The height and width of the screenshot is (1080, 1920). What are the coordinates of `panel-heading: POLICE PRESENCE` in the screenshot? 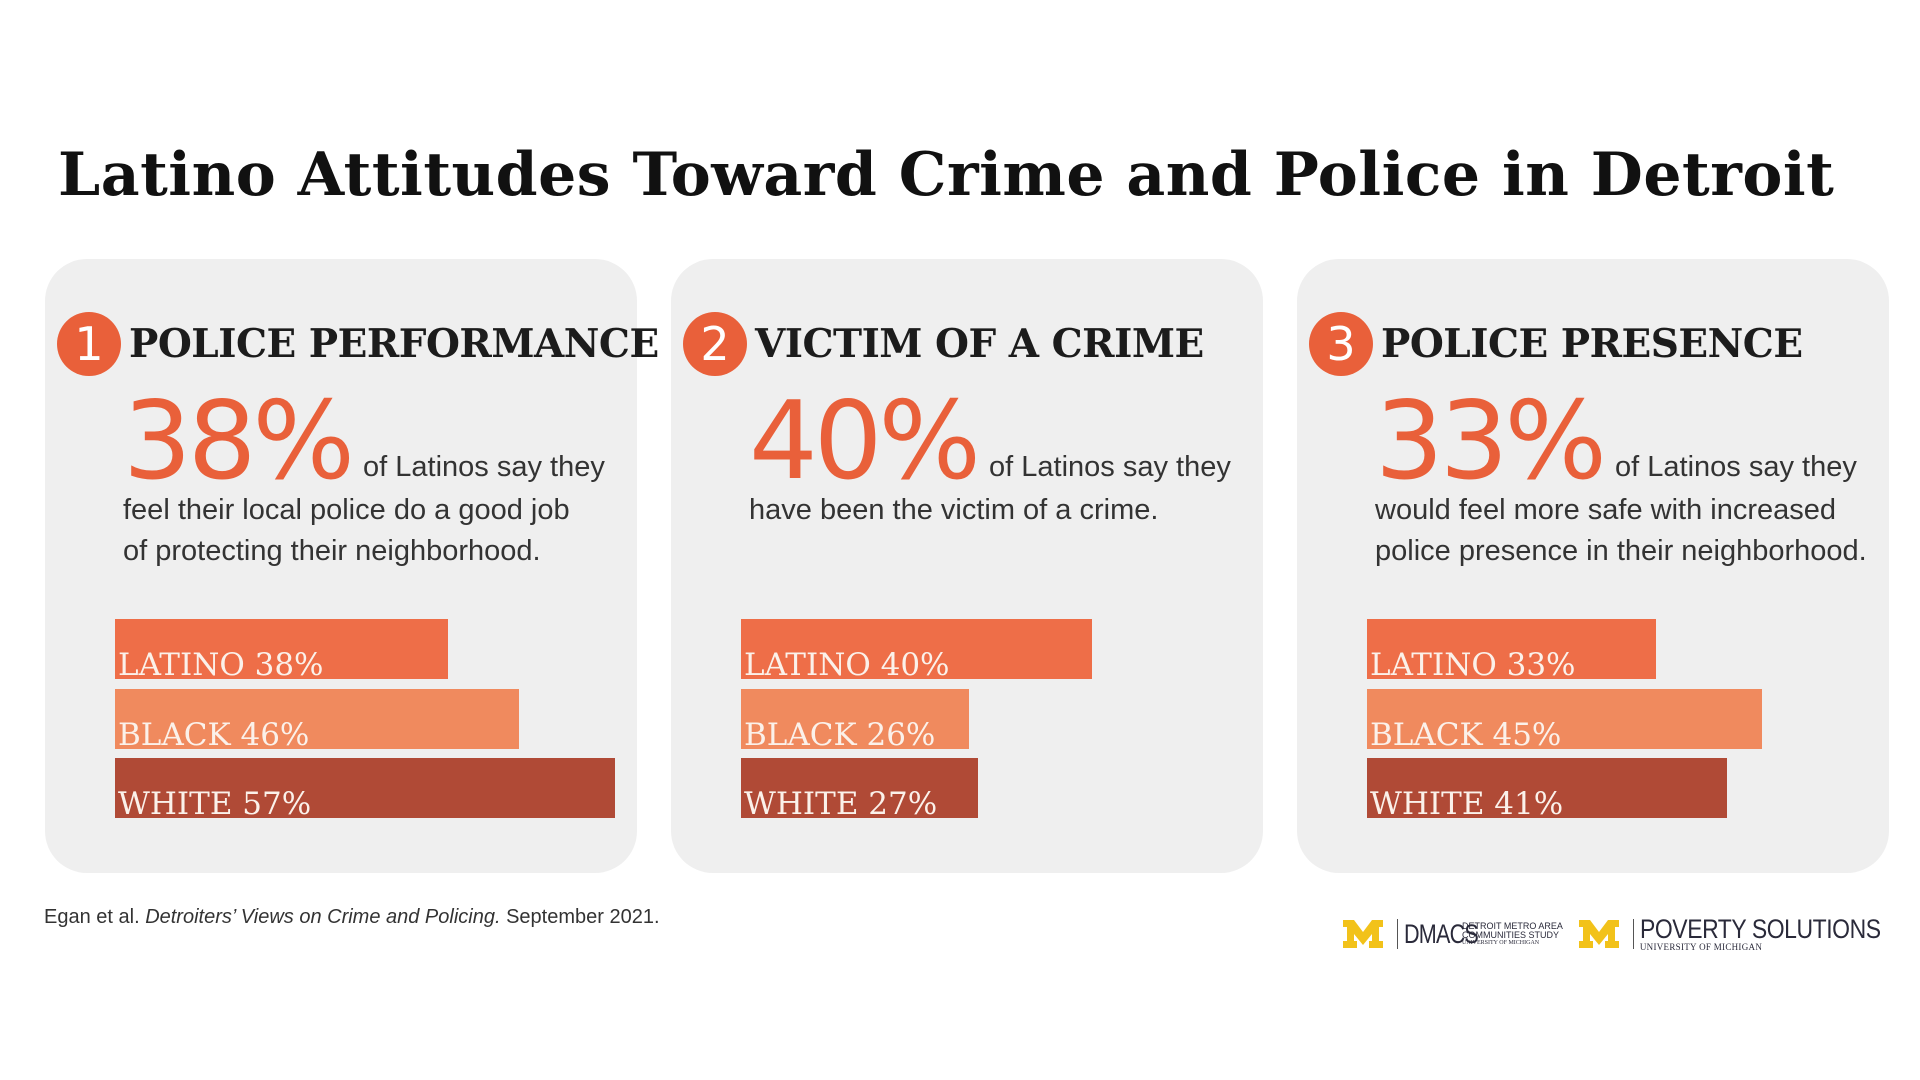 It's located at (1592, 344).